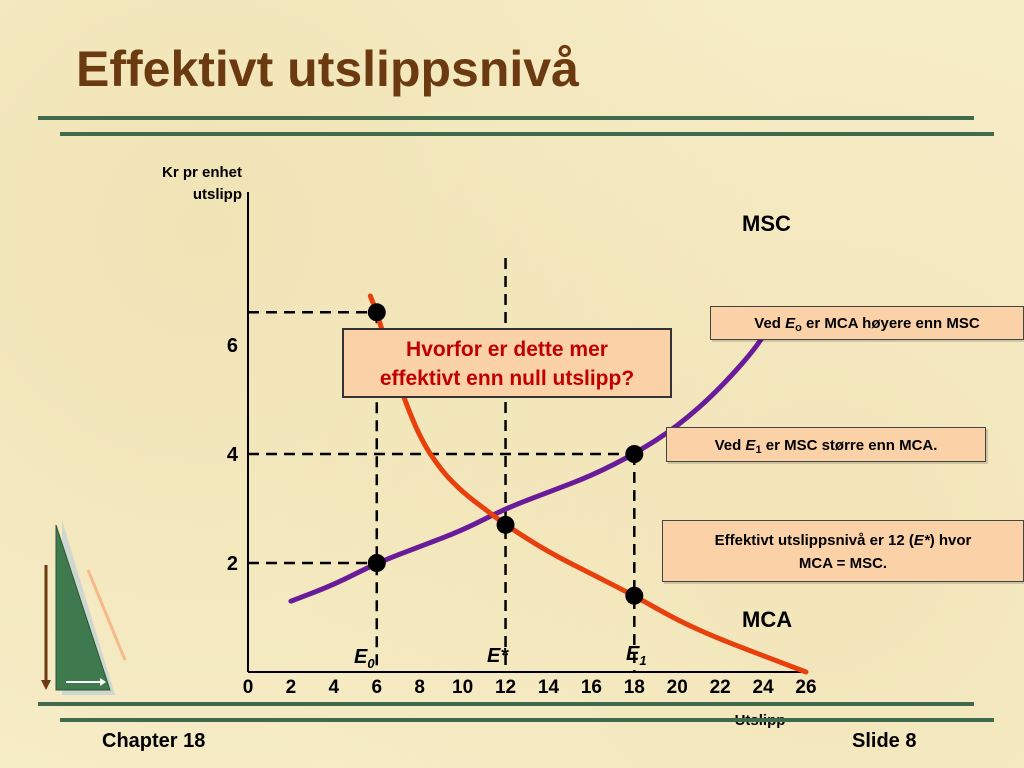 The width and height of the screenshot is (1024, 768). Describe the element at coordinates (750, 445) in the screenshot. I see `callout-e1-var: E` at that location.